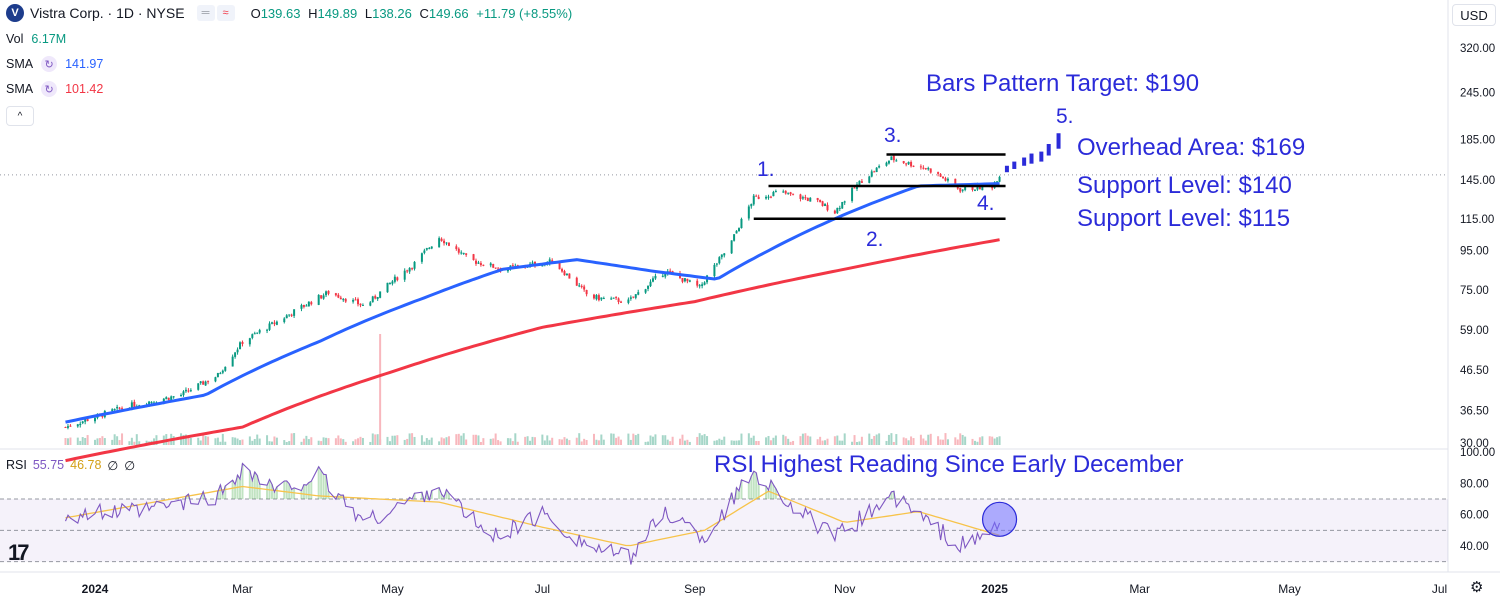  Describe the element at coordinates (532, 513) in the screenshot. I see `rsi-line` at that location.